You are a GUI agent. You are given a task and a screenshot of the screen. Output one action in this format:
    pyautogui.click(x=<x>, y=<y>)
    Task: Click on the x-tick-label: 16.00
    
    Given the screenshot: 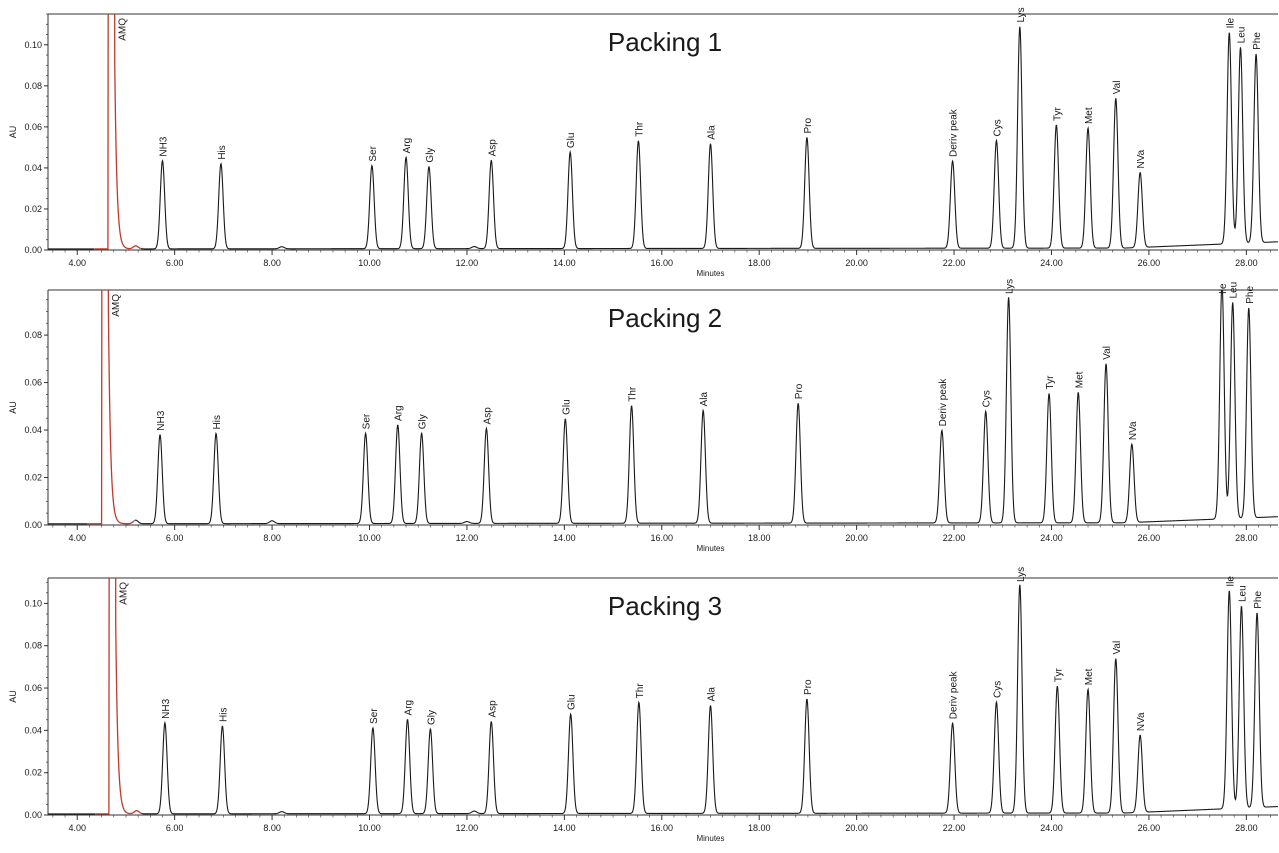 What is the action you would take?
    pyautogui.click(x=662, y=263)
    